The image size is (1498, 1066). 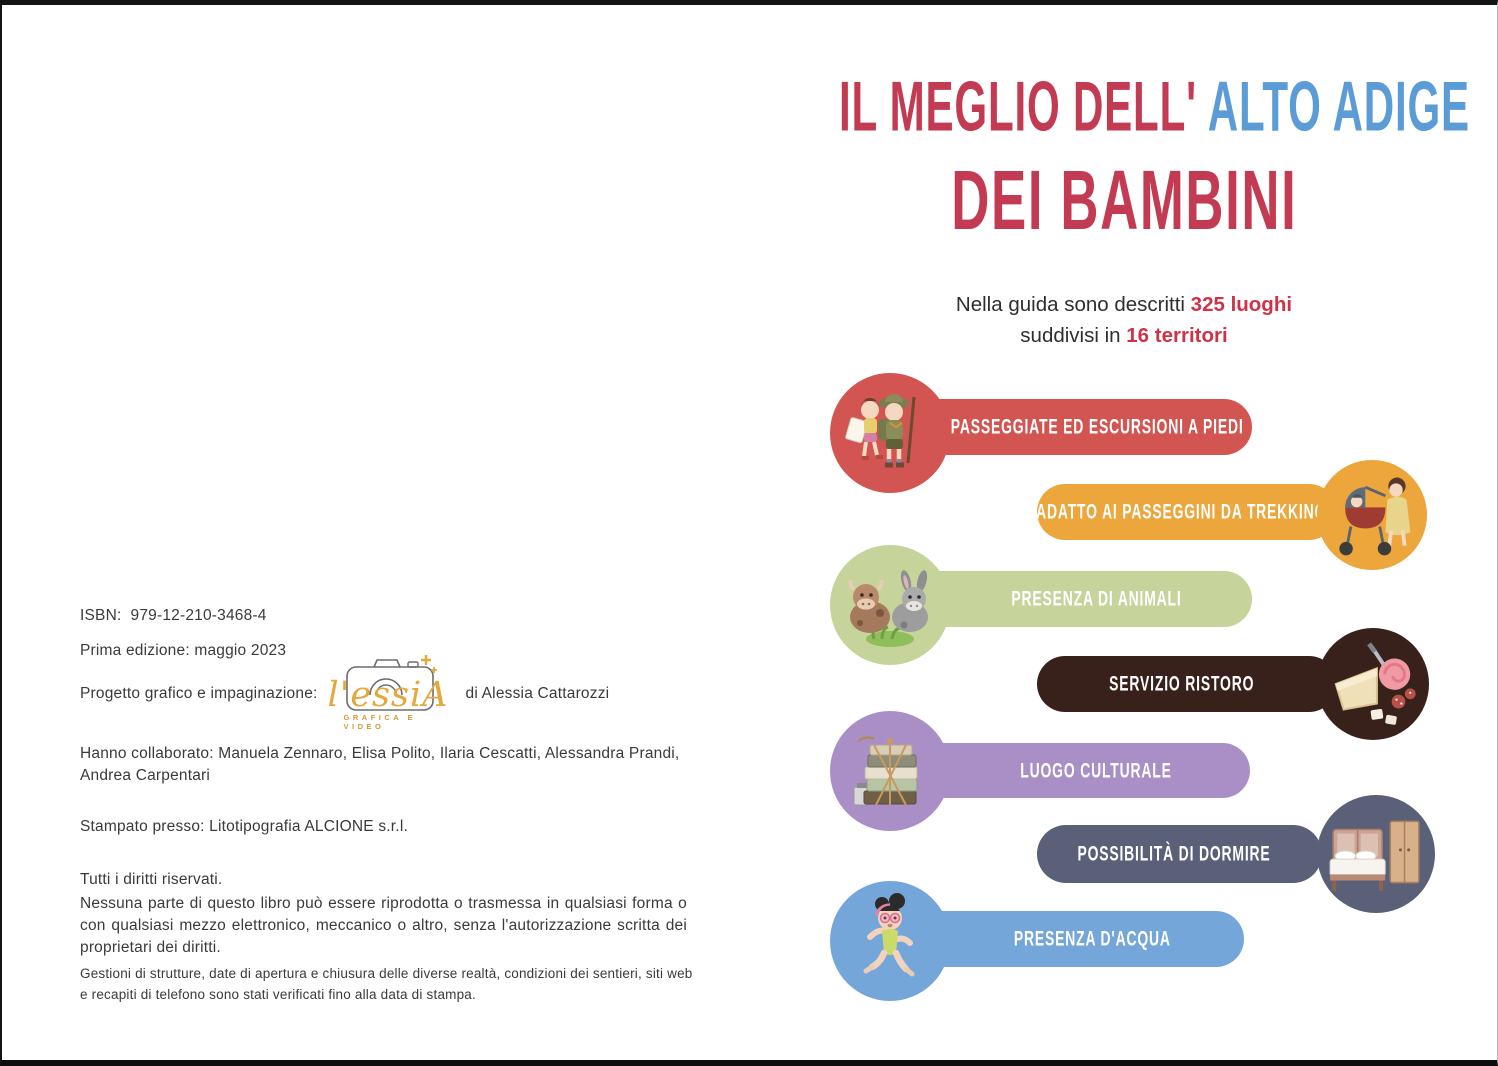 What do you see at coordinates (537, 693) in the screenshot?
I see `design-credit-suffix: di Alessia Cattarozzi` at bounding box center [537, 693].